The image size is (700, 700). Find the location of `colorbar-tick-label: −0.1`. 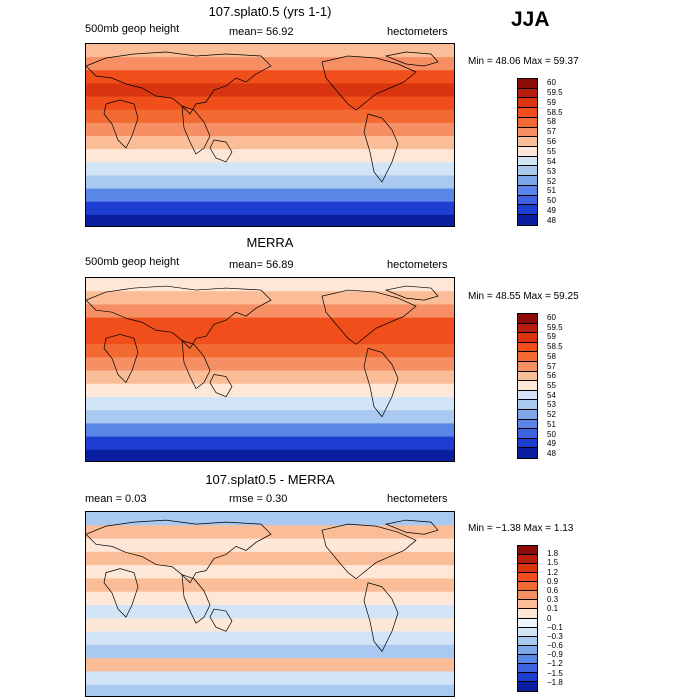

colorbar-tick-label: −0.1 is located at coordinates (555, 627).